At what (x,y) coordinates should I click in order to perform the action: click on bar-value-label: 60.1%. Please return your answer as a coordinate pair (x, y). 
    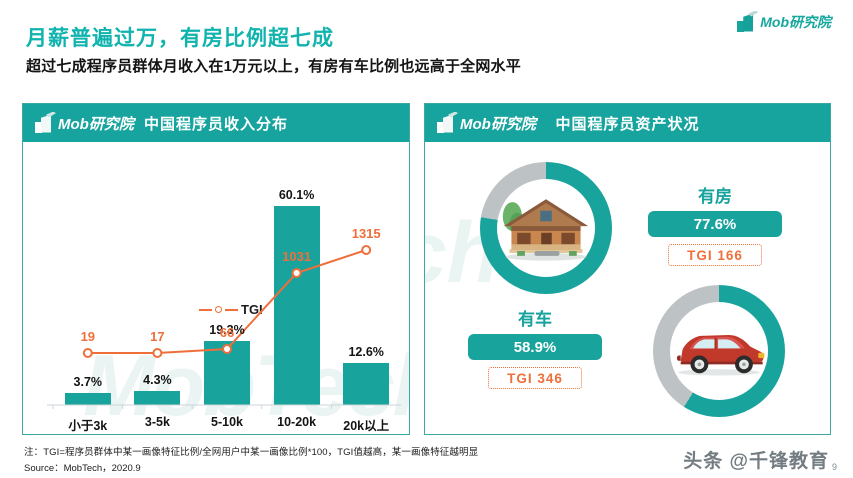
    Looking at the image, I should click on (296, 195).